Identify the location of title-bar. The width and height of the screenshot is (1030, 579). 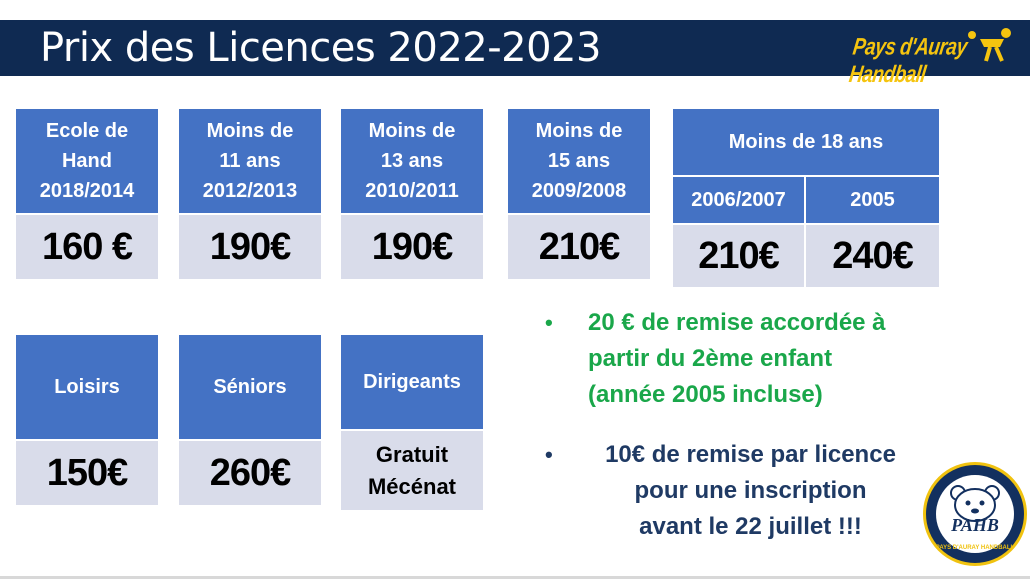
(515, 48).